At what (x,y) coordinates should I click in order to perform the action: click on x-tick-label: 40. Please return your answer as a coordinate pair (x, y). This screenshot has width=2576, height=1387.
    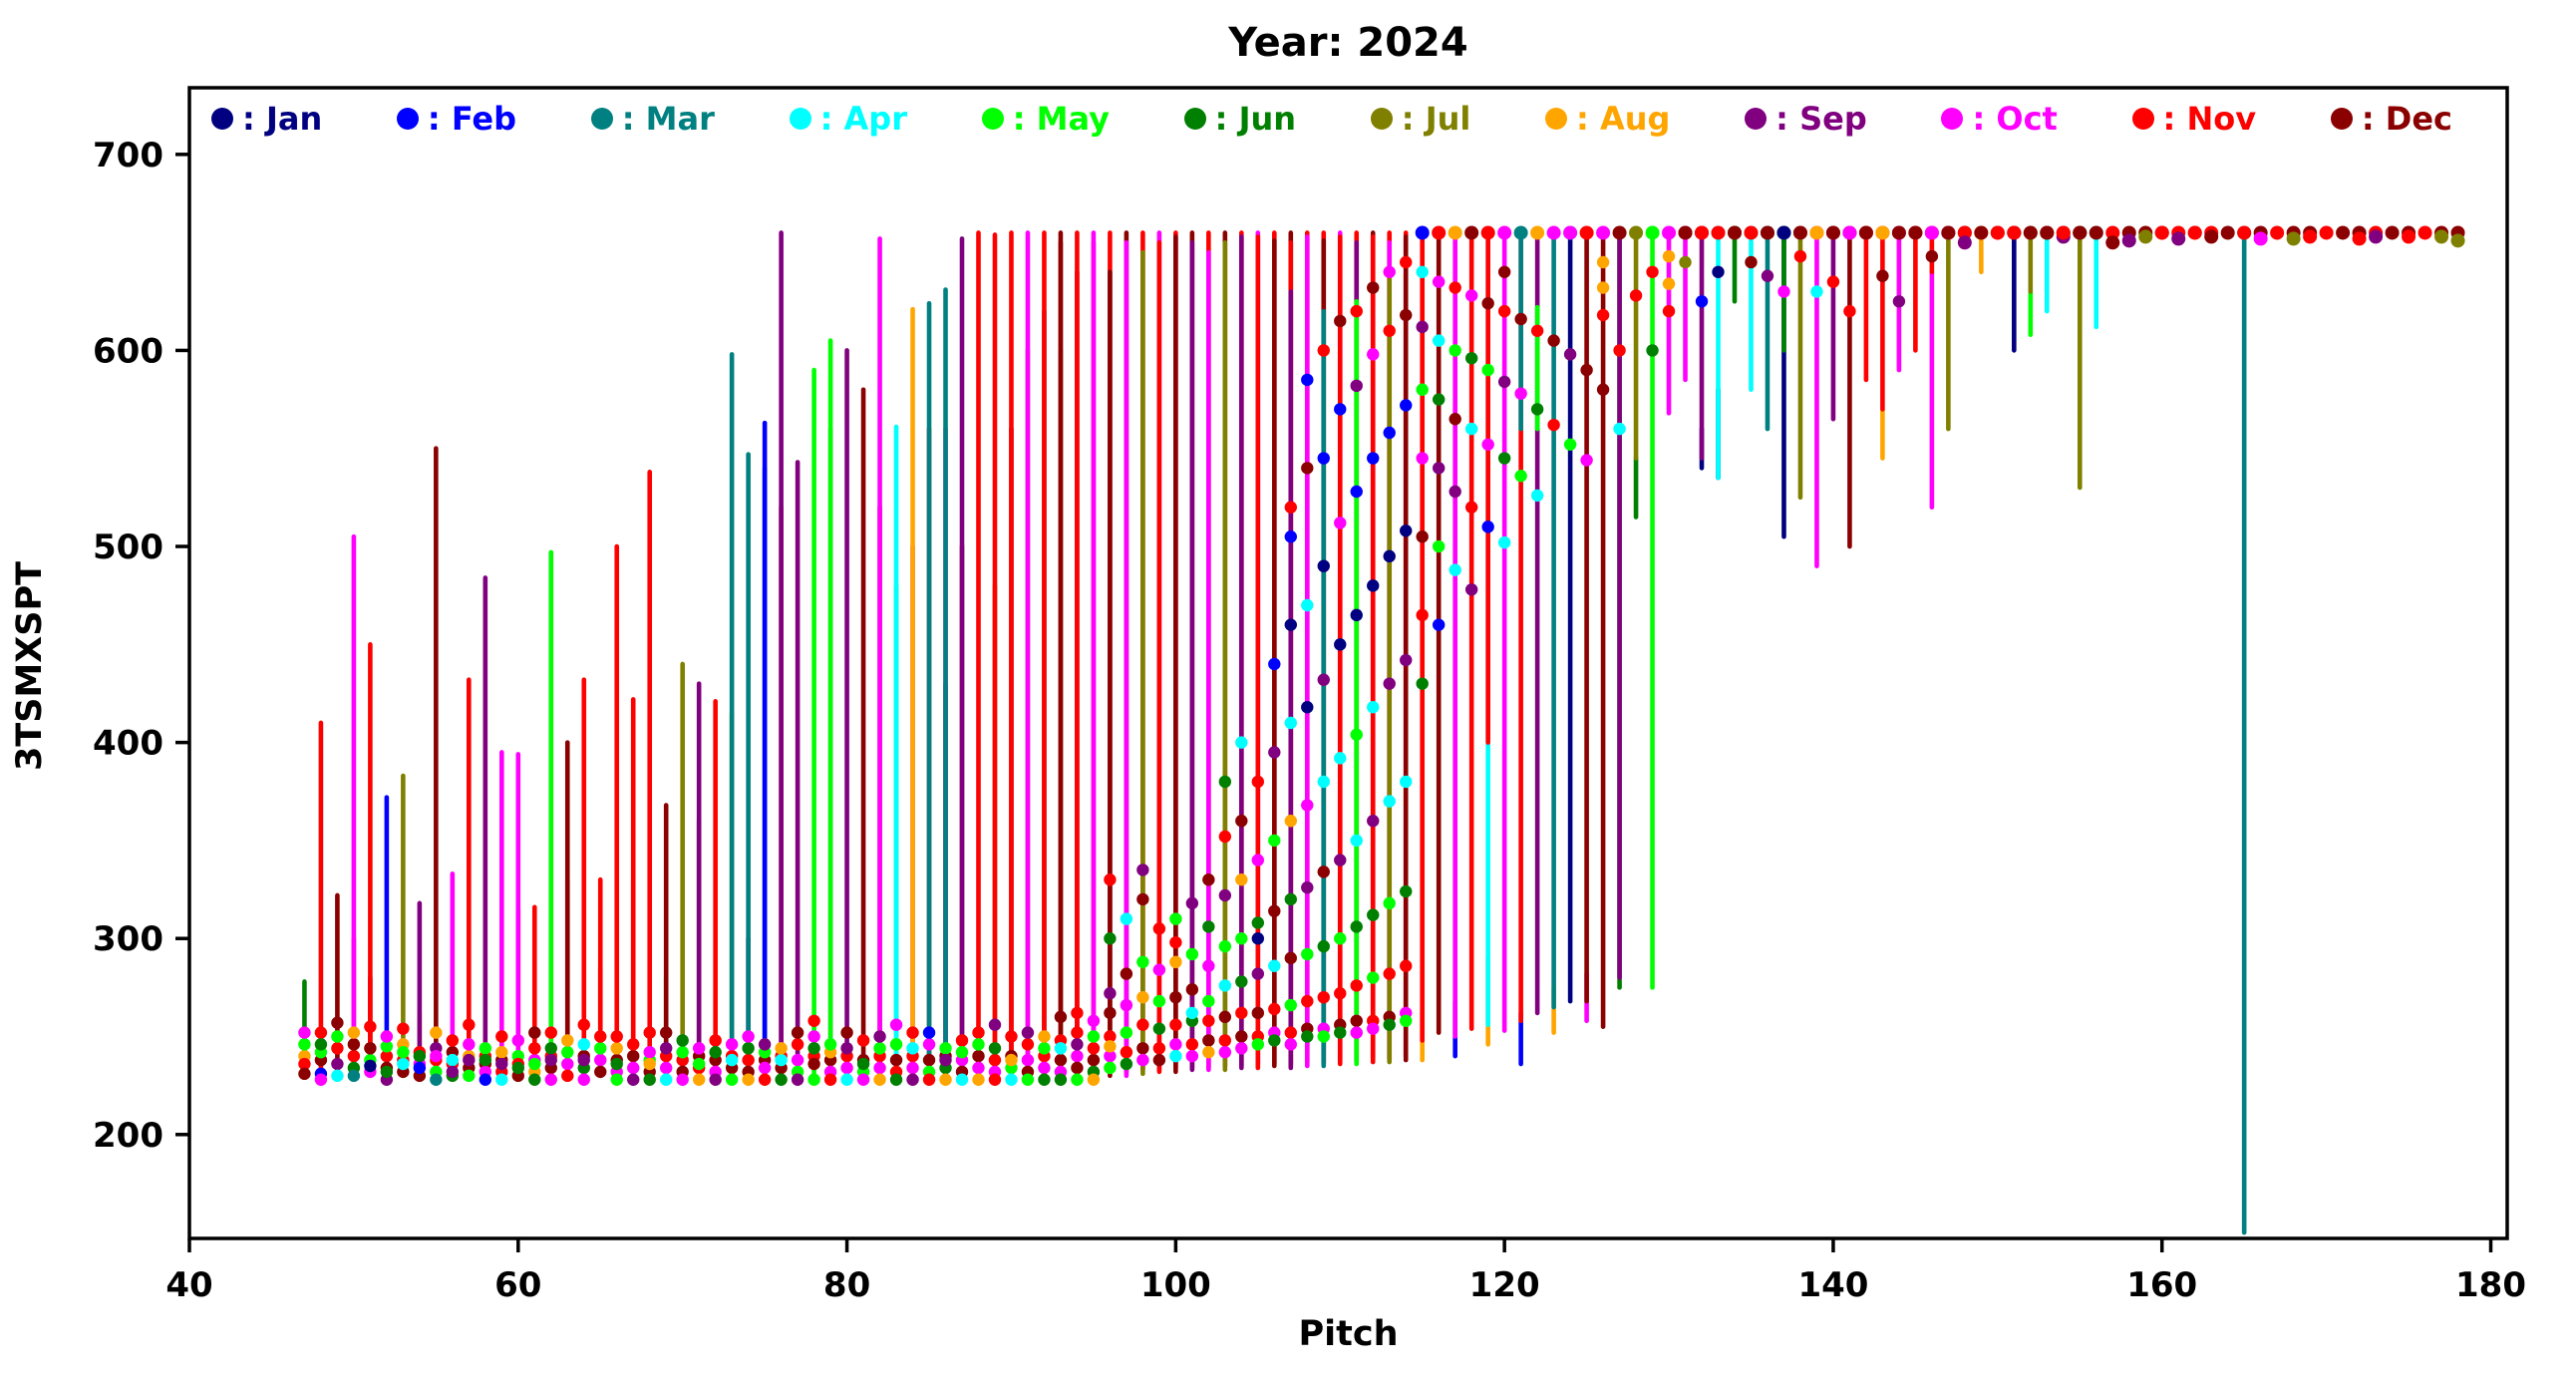
    Looking at the image, I should click on (188, 1285).